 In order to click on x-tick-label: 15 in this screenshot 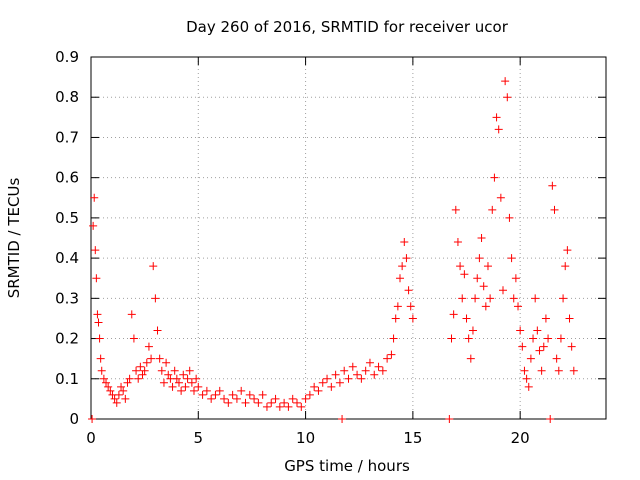, I will do `click(412, 438)`.